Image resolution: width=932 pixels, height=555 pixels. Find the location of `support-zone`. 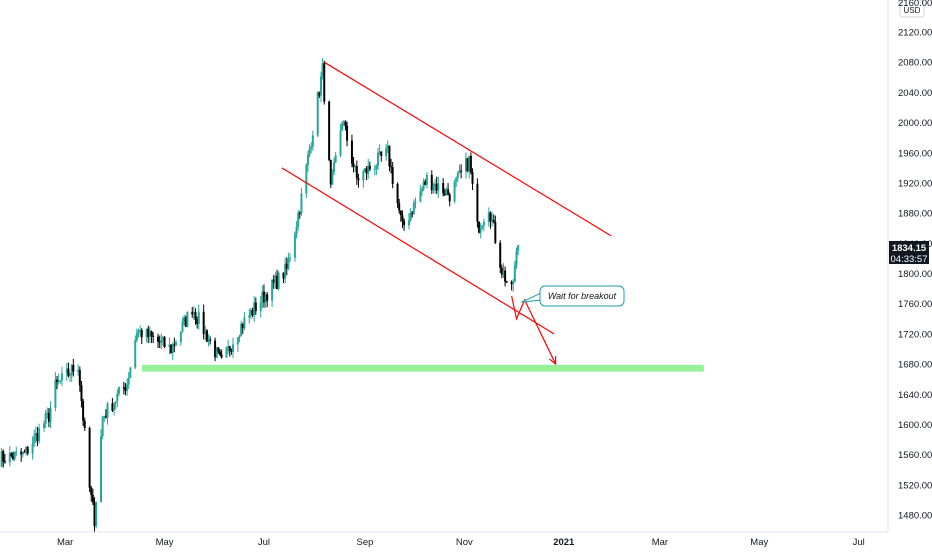

support-zone is located at coordinates (422, 368).